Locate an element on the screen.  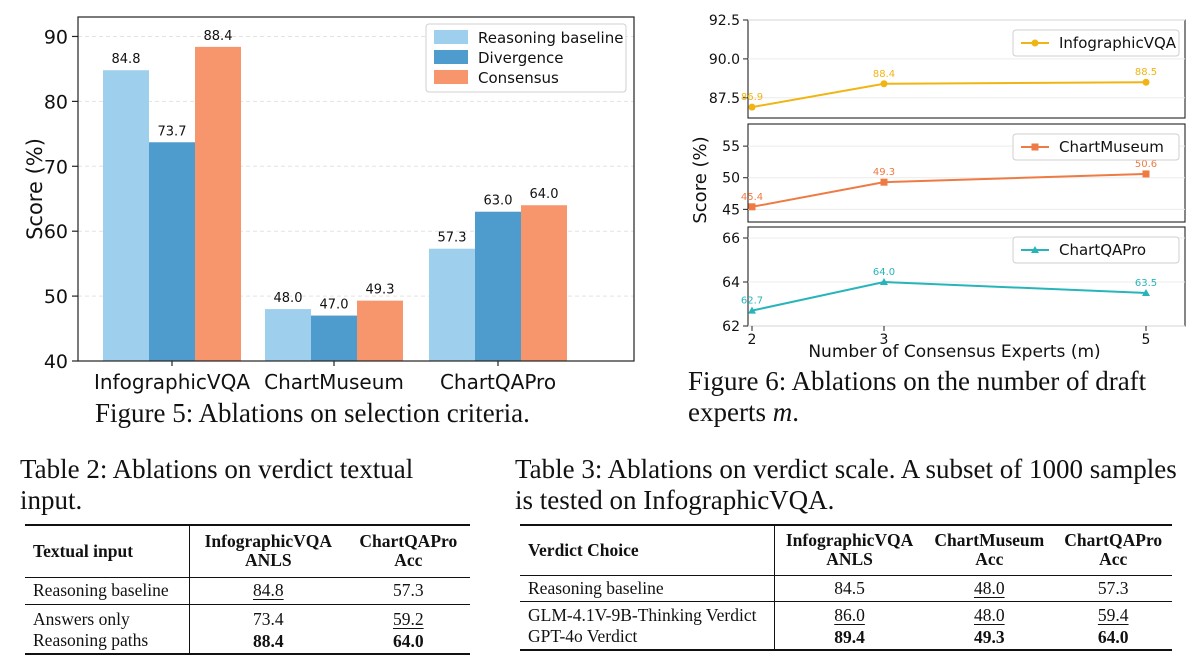
table-2-row-label: Reasoning baseline is located at coordinates (107, 590).